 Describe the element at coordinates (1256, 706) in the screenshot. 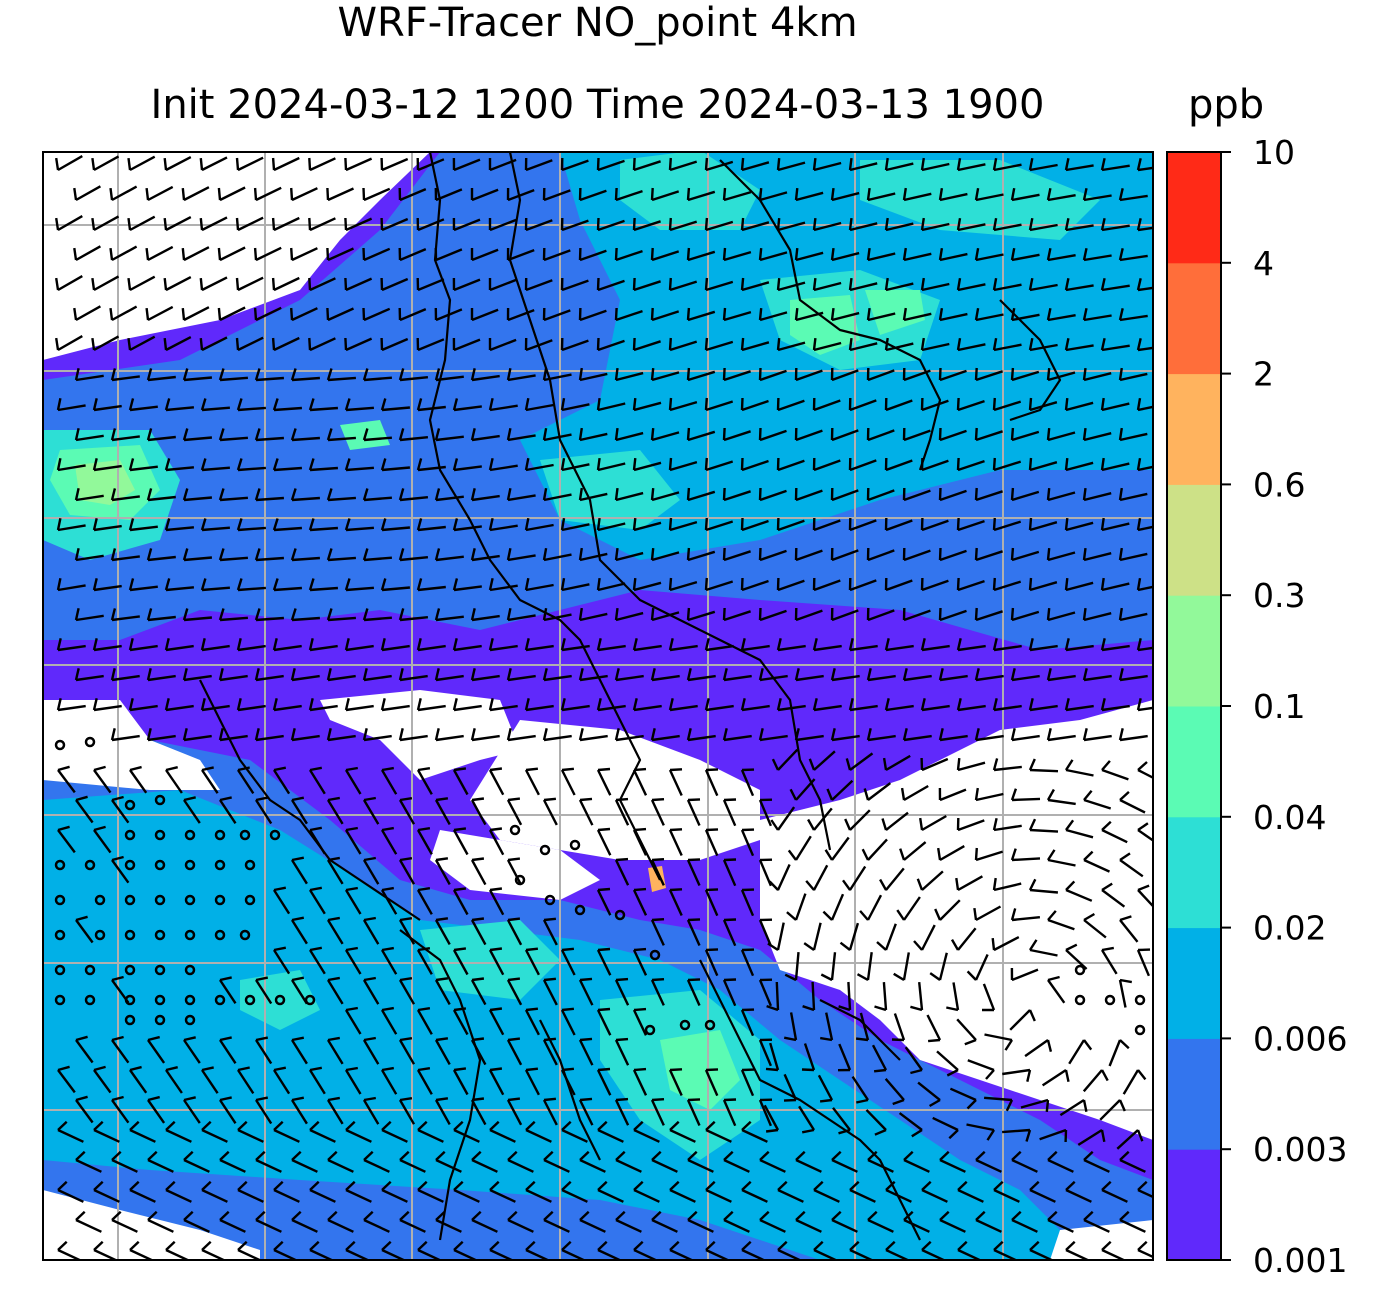

I see `colorbar: 0.001 0.003 0.006 0.02 0.04 0.1 0.3 0.6 2 4 10` at that location.